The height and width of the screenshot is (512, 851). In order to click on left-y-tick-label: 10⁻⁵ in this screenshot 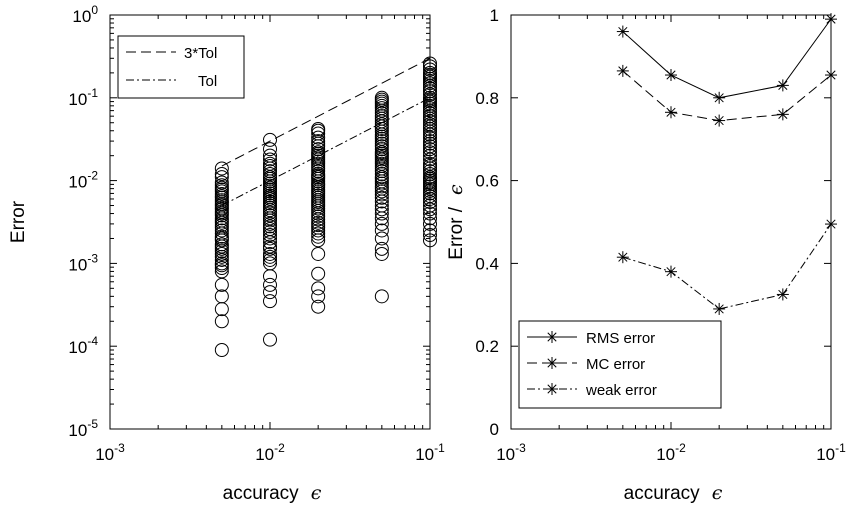, I will do `click(83, 428)`.